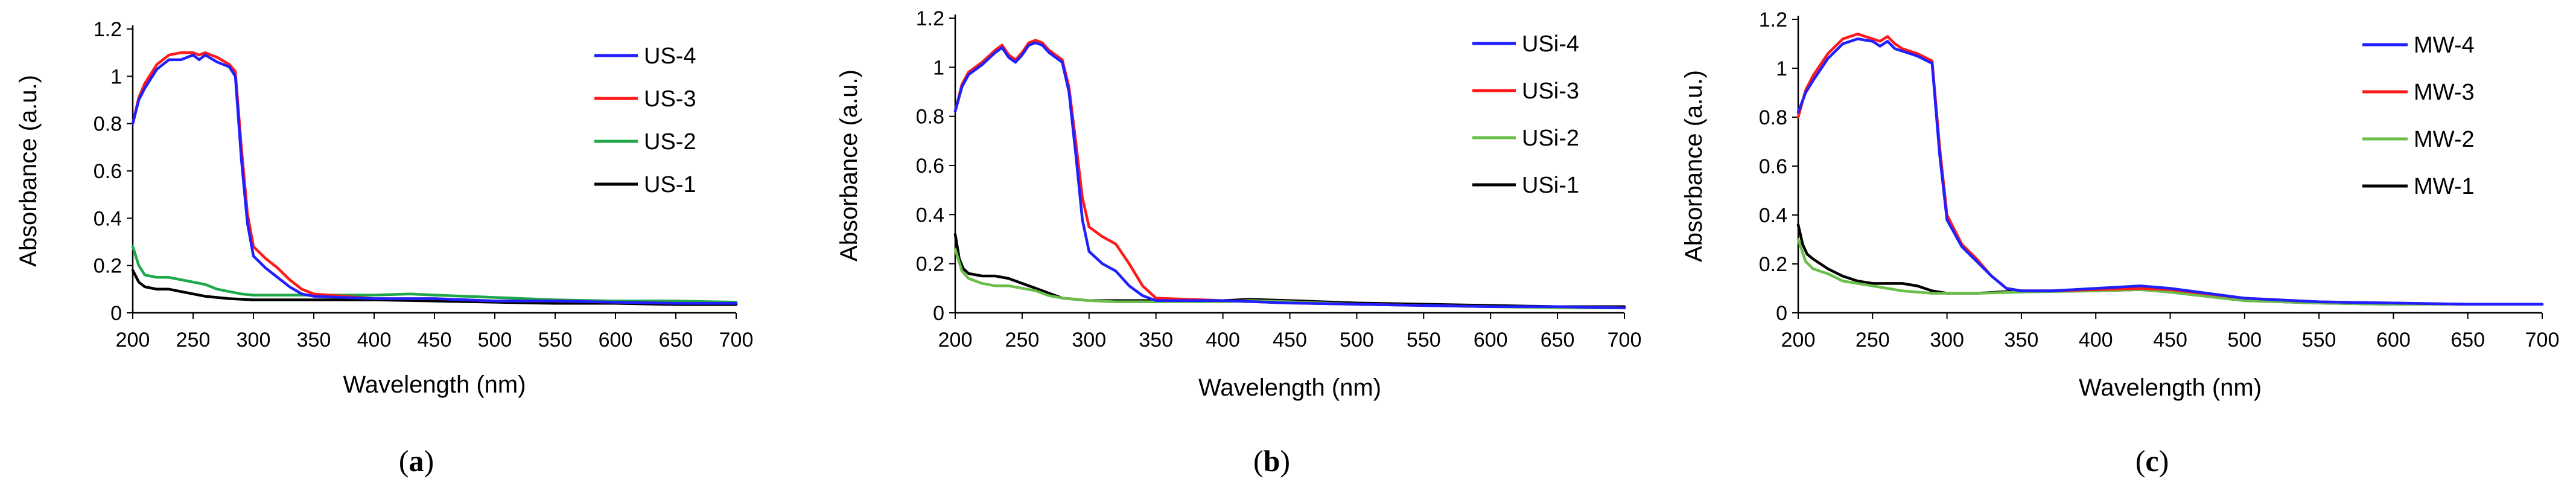  What do you see at coordinates (1550, 138) in the screenshot?
I see `legend-label-usi-2: USi-2` at bounding box center [1550, 138].